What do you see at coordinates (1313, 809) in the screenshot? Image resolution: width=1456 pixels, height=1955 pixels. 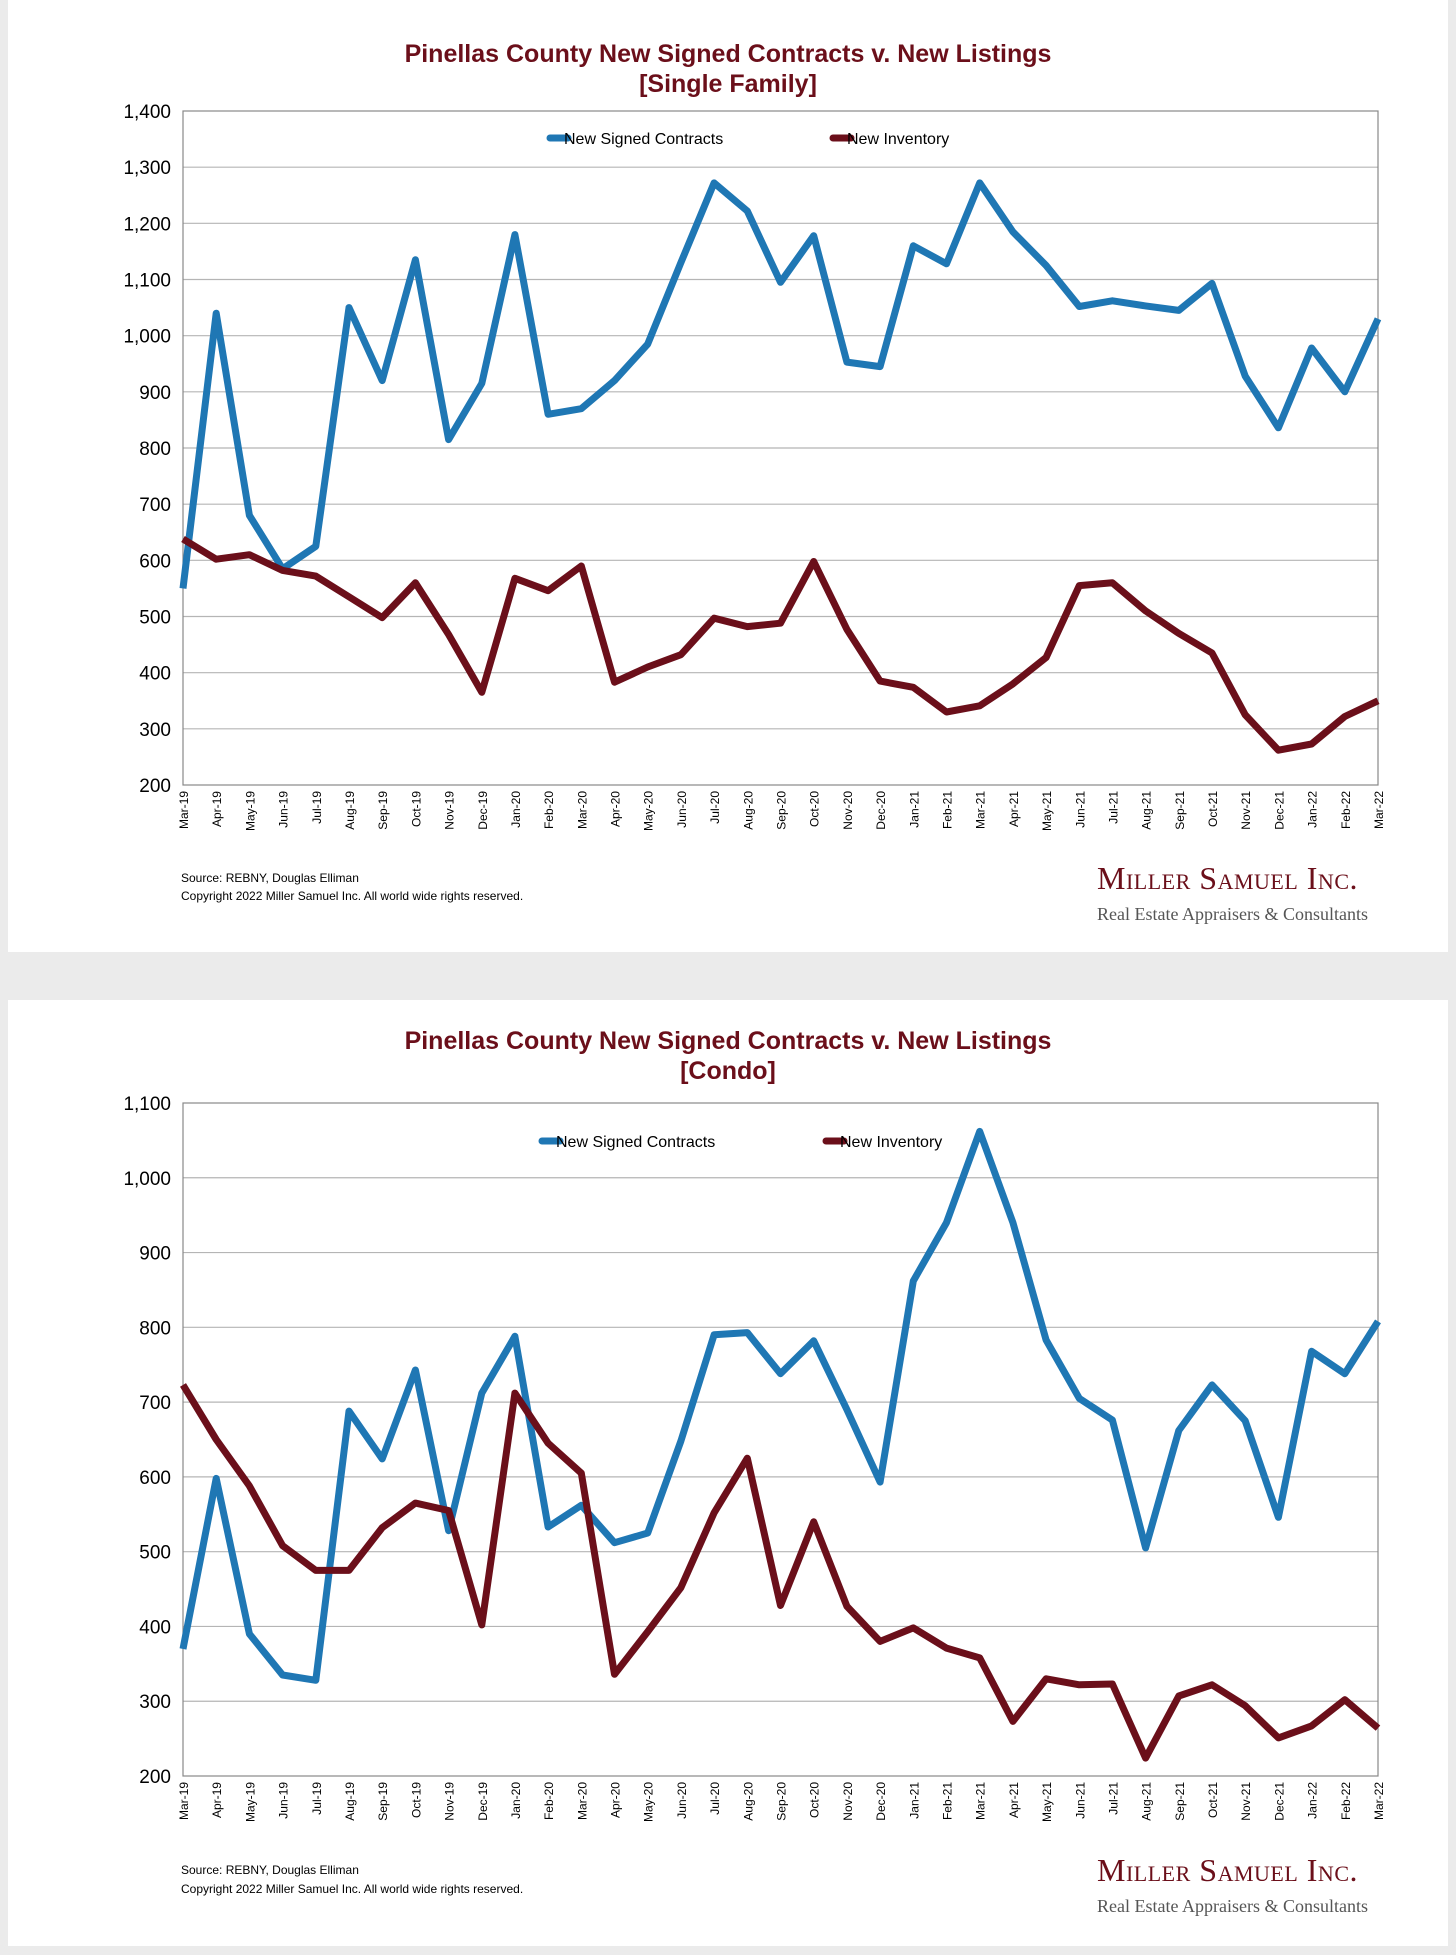 I see `x-tick-label: Jan-22` at bounding box center [1313, 809].